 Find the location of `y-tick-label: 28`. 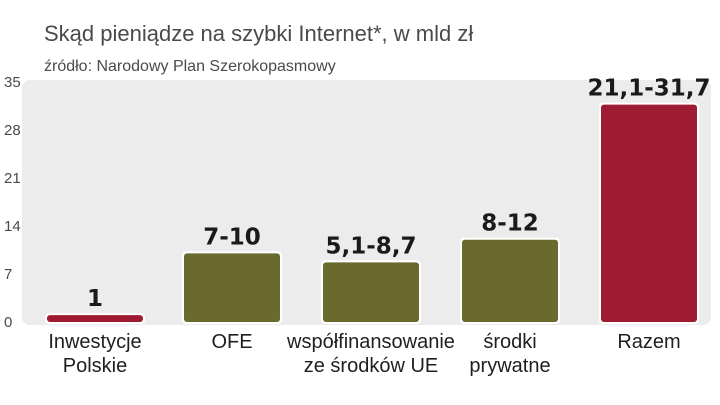

y-tick-label: 28 is located at coordinates (12, 130).